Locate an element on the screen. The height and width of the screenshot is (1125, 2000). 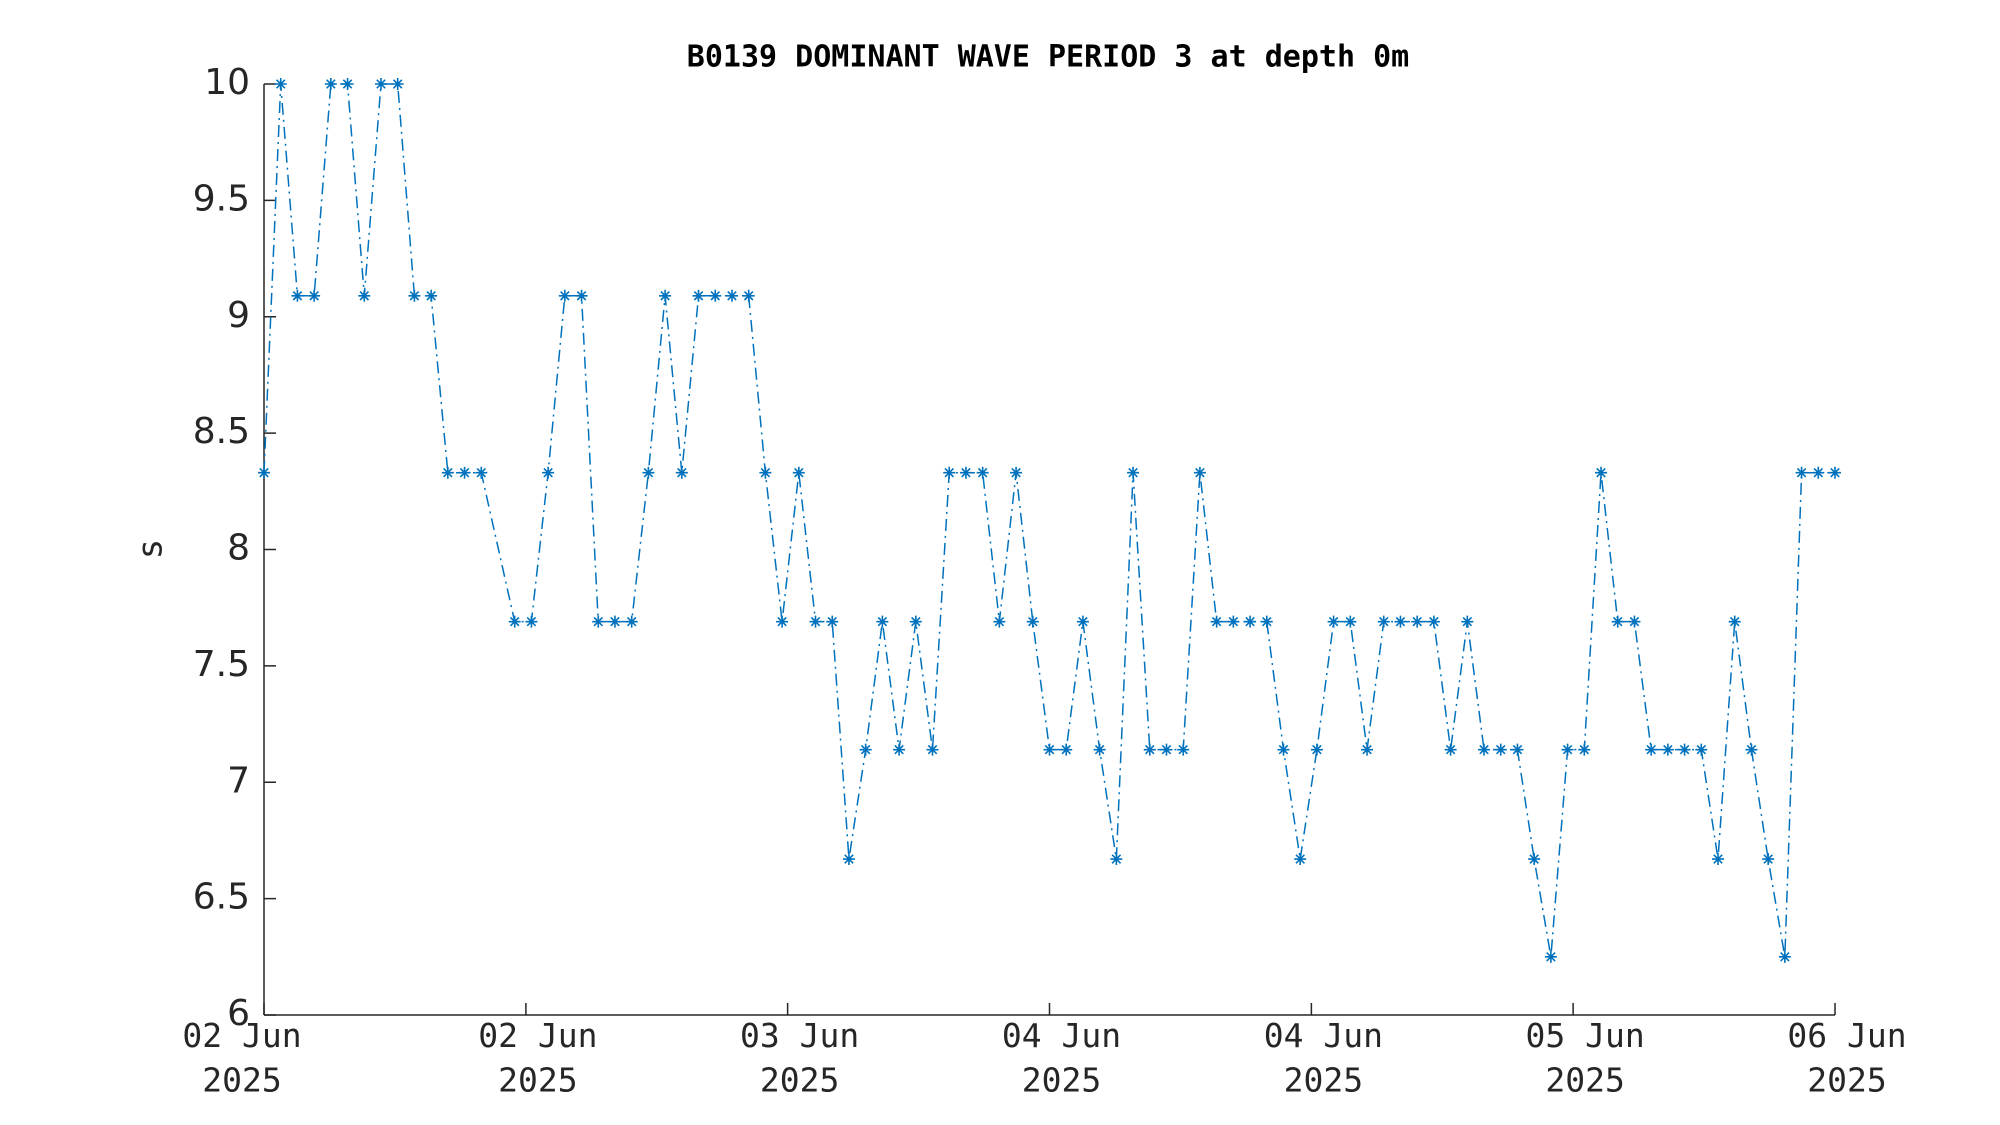
x-tick-label: 05 Jun 2025 is located at coordinates (1585, 1058).